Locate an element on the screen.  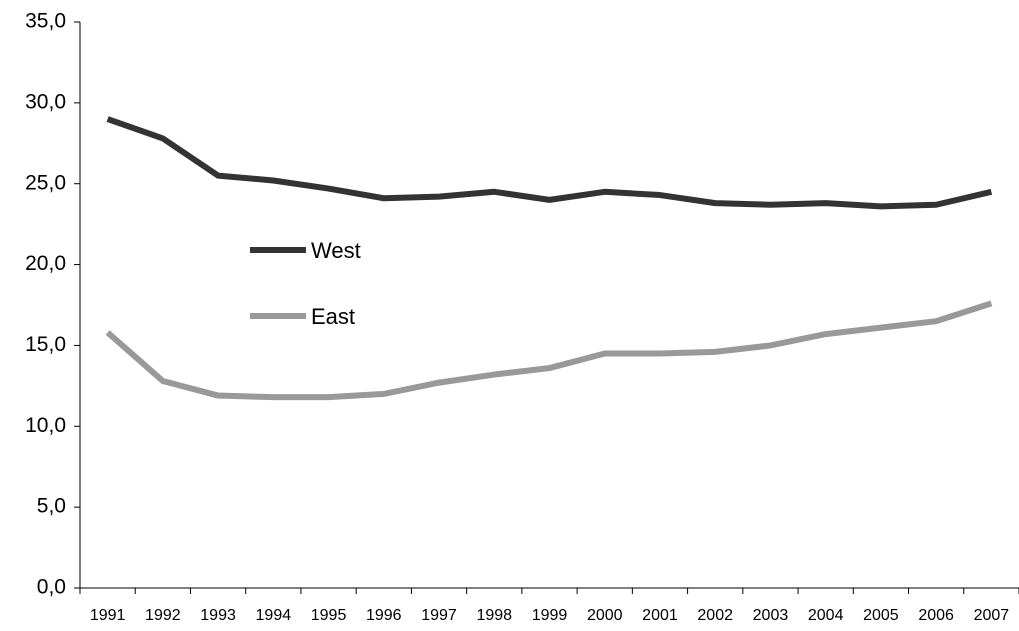
legend-label: West is located at coordinates (336, 250).